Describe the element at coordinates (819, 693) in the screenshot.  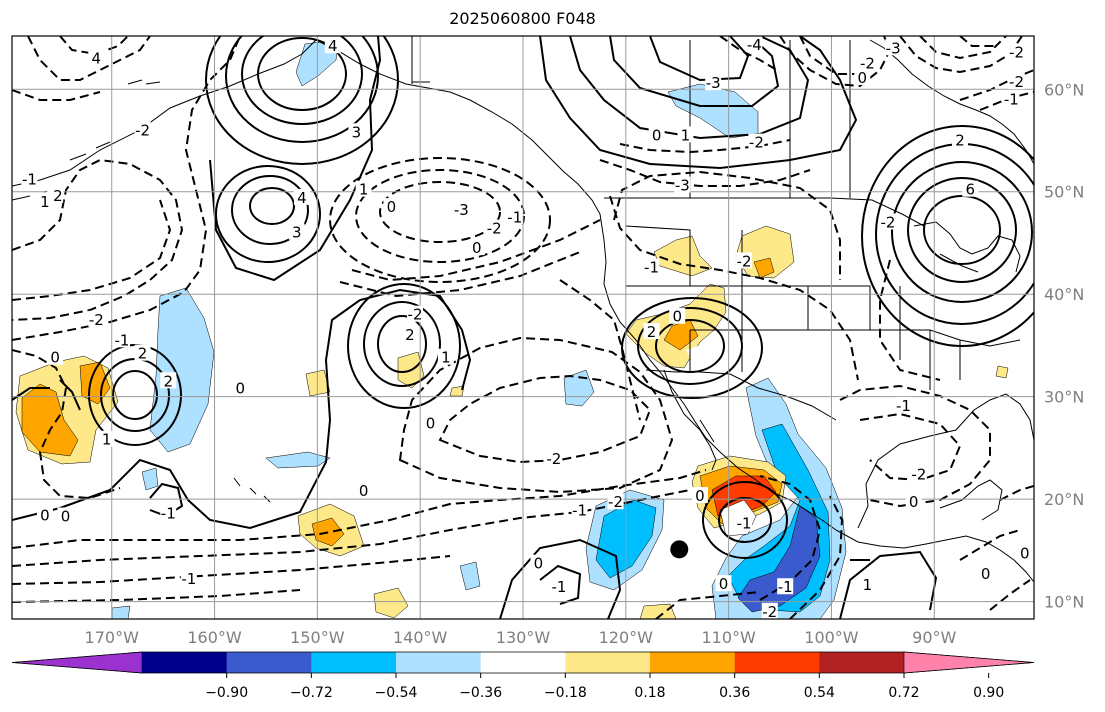
I see `colorbar-tick-label: 0.54` at that location.